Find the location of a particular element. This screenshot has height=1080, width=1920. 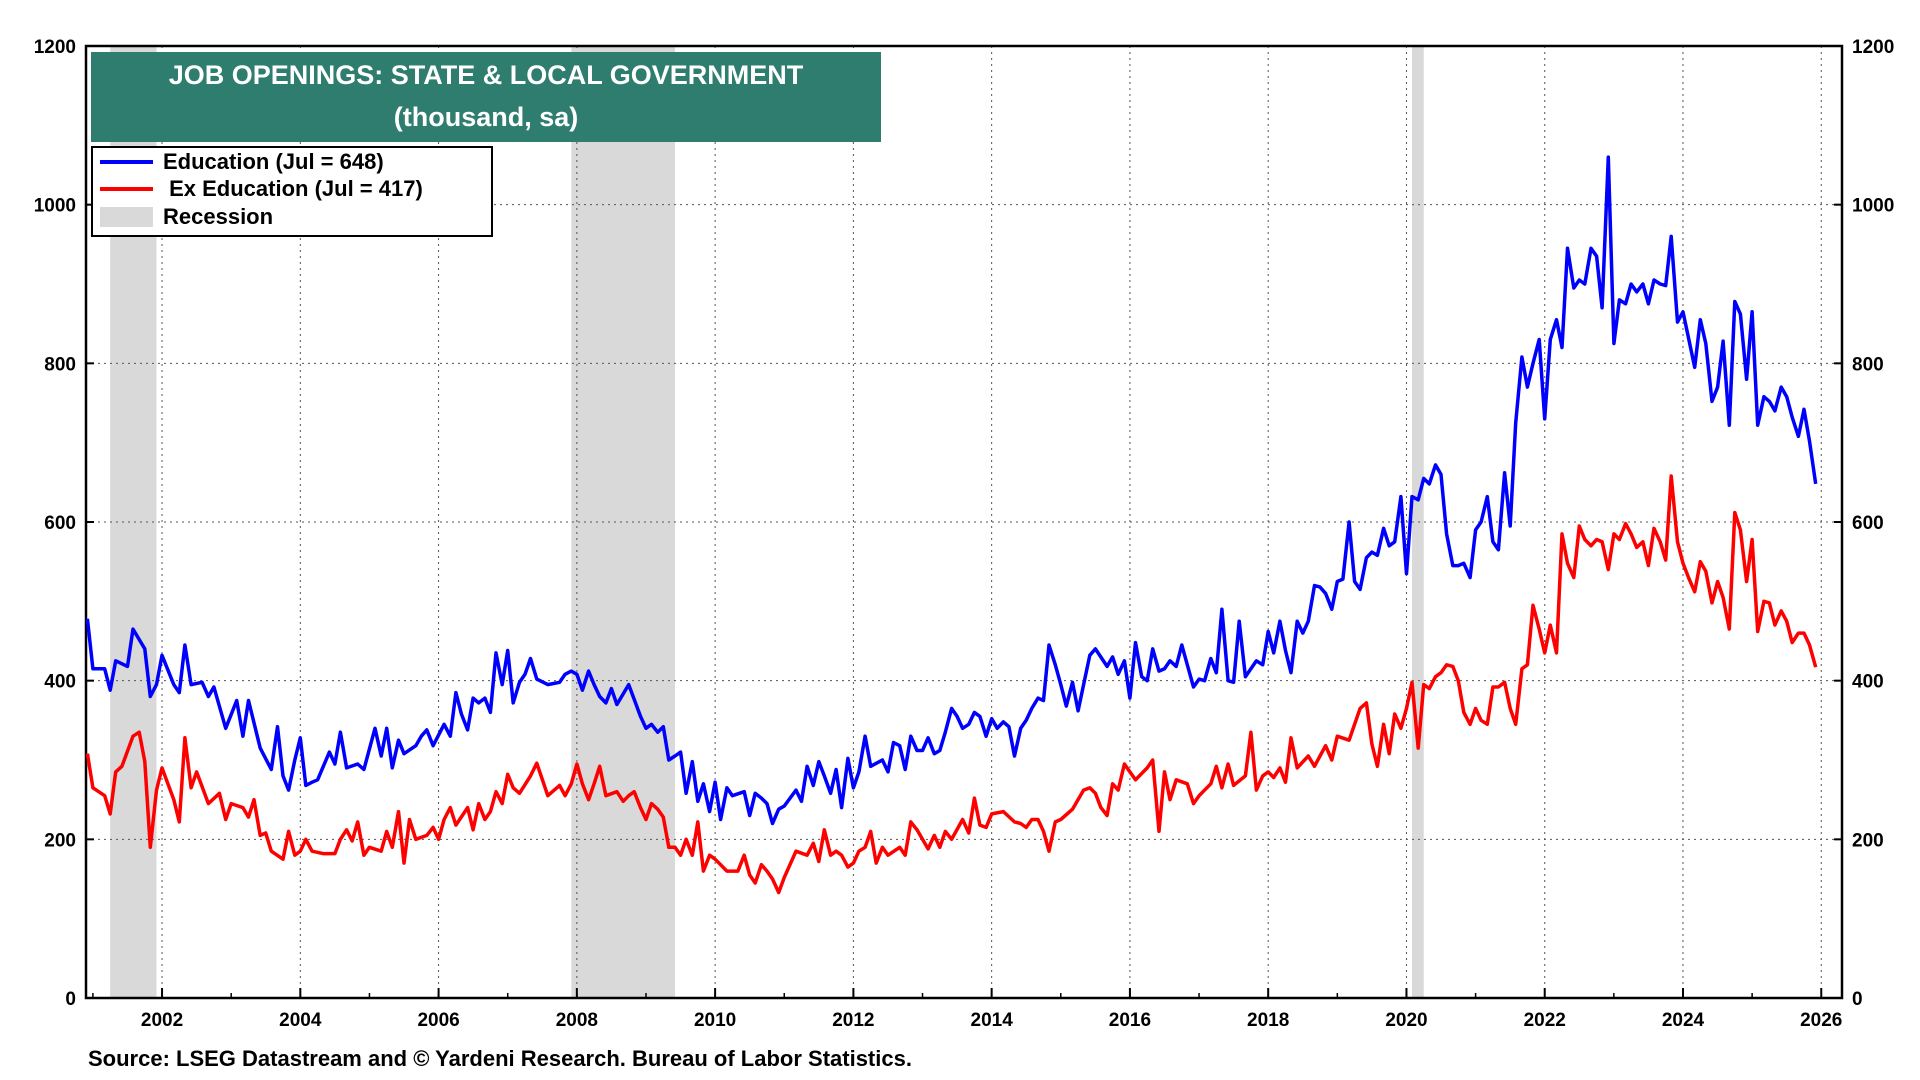

x-tick-label: 2002 is located at coordinates (162, 1020).